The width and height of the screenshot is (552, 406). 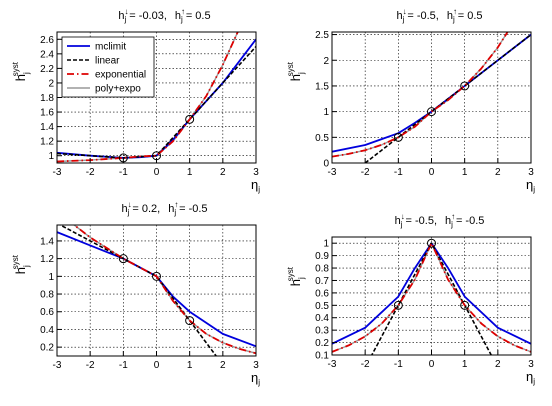 I want to click on y-tick-label: 1.4, so click(x=47, y=127).